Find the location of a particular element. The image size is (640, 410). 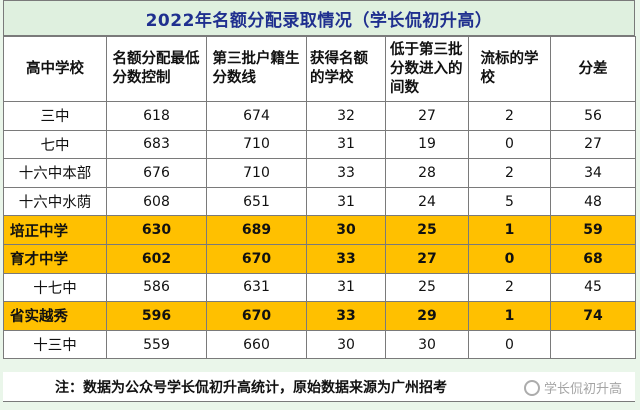

table-cell-diff: 56 is located at coordinates (593, 116).